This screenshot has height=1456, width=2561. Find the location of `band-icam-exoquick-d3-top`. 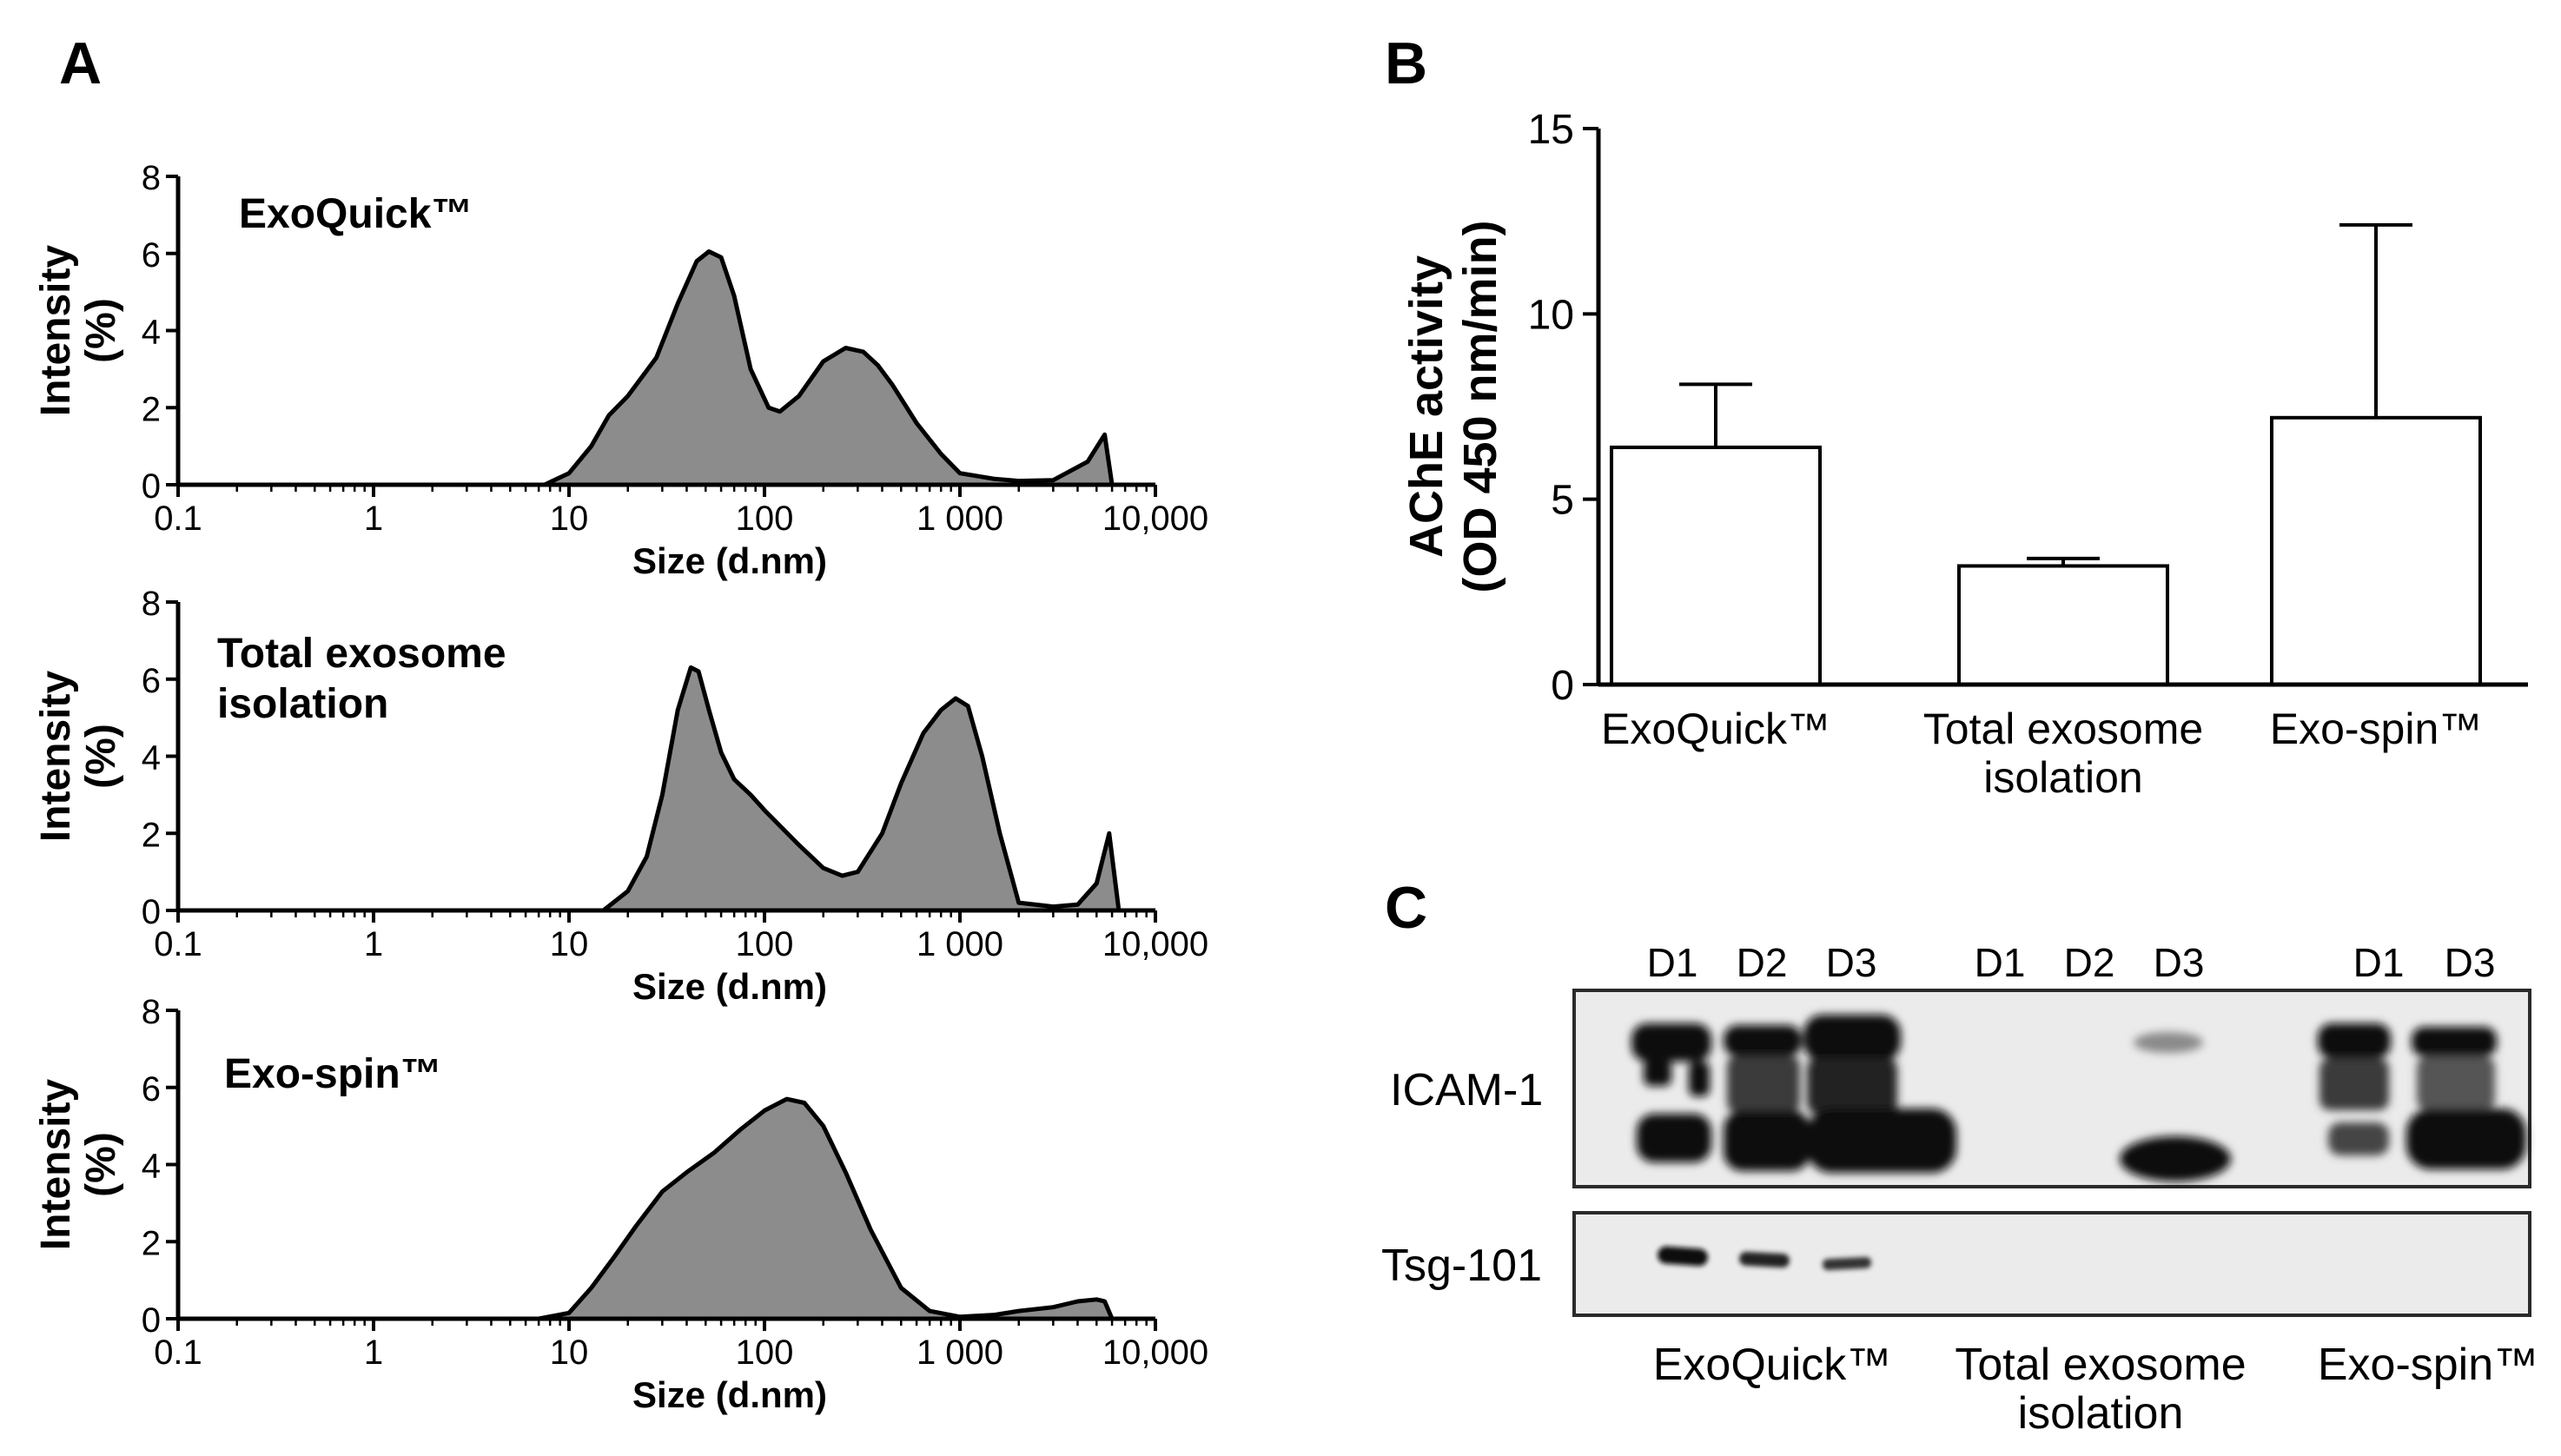

band-icam-exoquick-d3-top is located at coordinates (1852, 1038).